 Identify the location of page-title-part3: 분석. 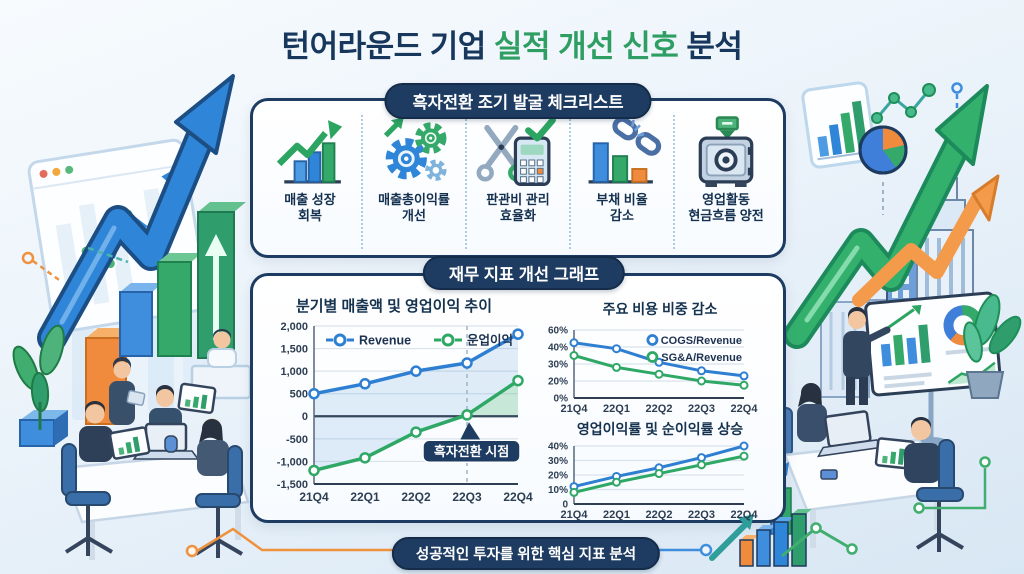
(710, 46).